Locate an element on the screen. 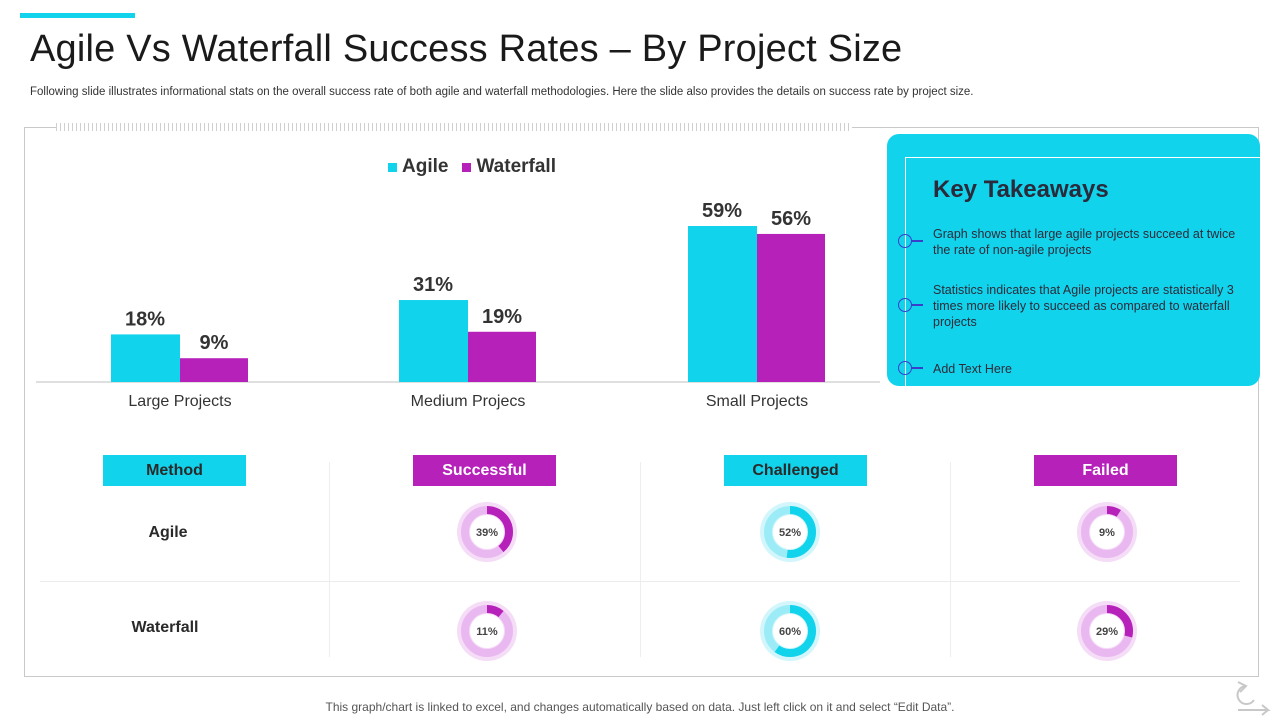 Image resolution: width=1280 pixels, height=720 pixels. refresh-arrows-icon is located at coordinates (1253, 698).